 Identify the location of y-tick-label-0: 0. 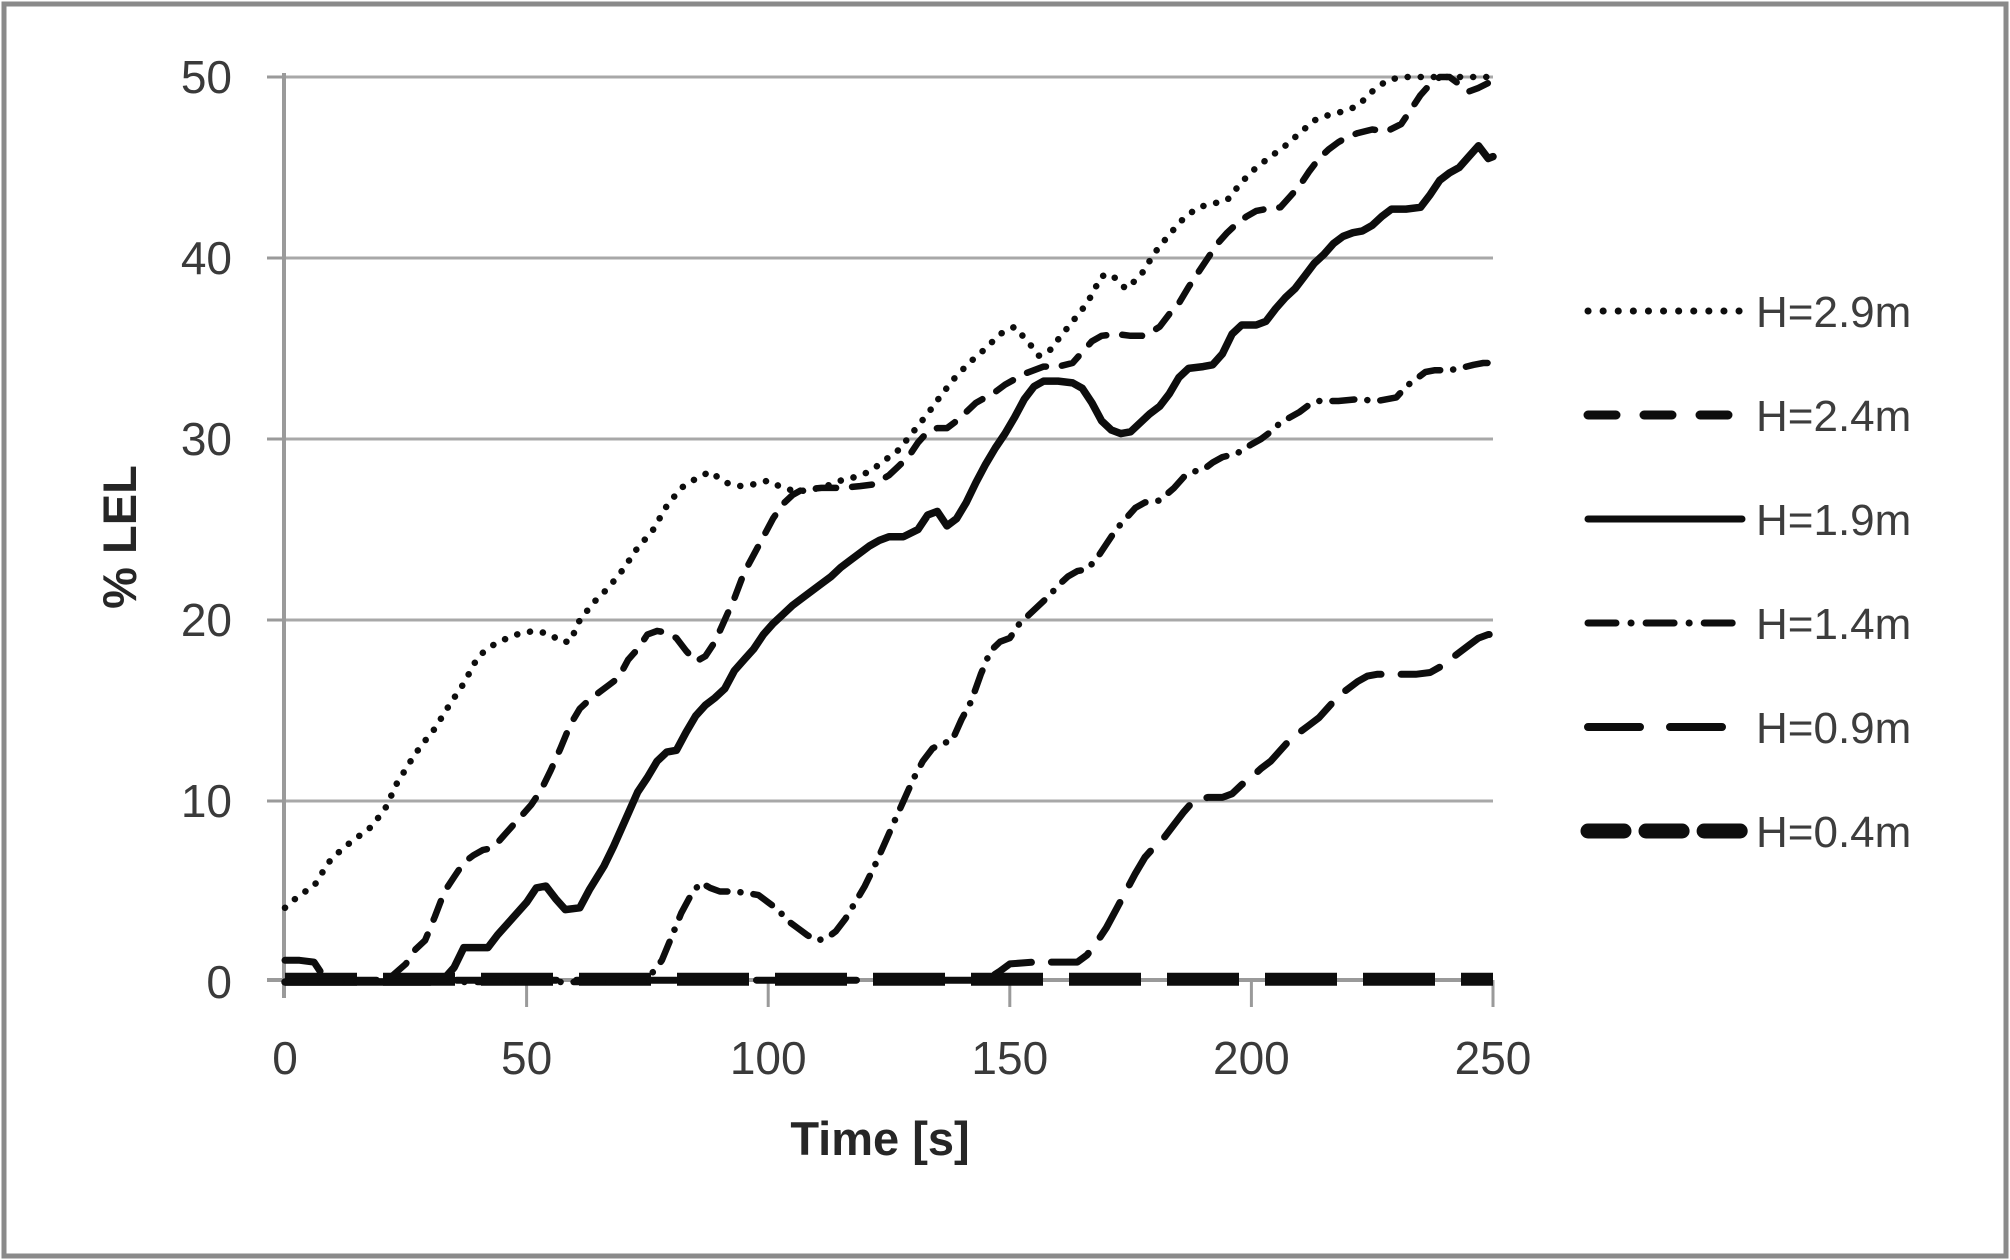
(219, 982).